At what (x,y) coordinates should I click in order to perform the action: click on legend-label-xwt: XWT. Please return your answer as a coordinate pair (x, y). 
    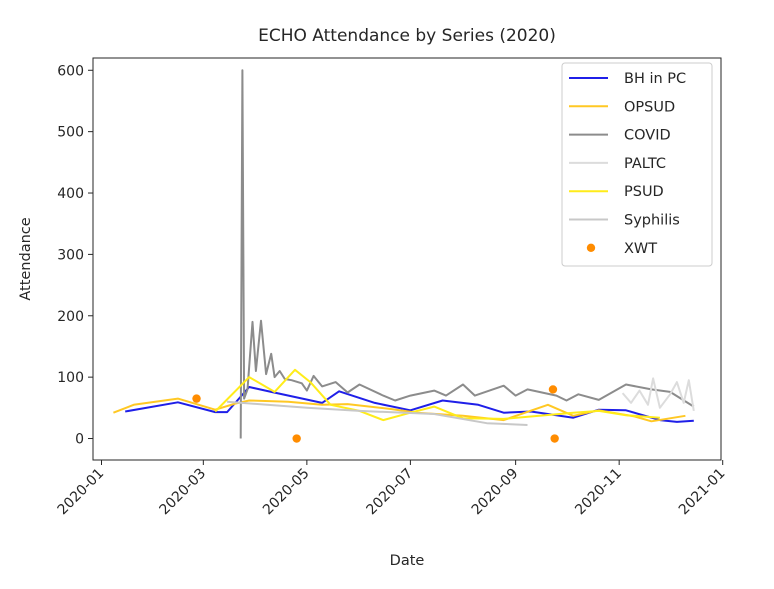
    Looking at the image, I should click on (640, 249).